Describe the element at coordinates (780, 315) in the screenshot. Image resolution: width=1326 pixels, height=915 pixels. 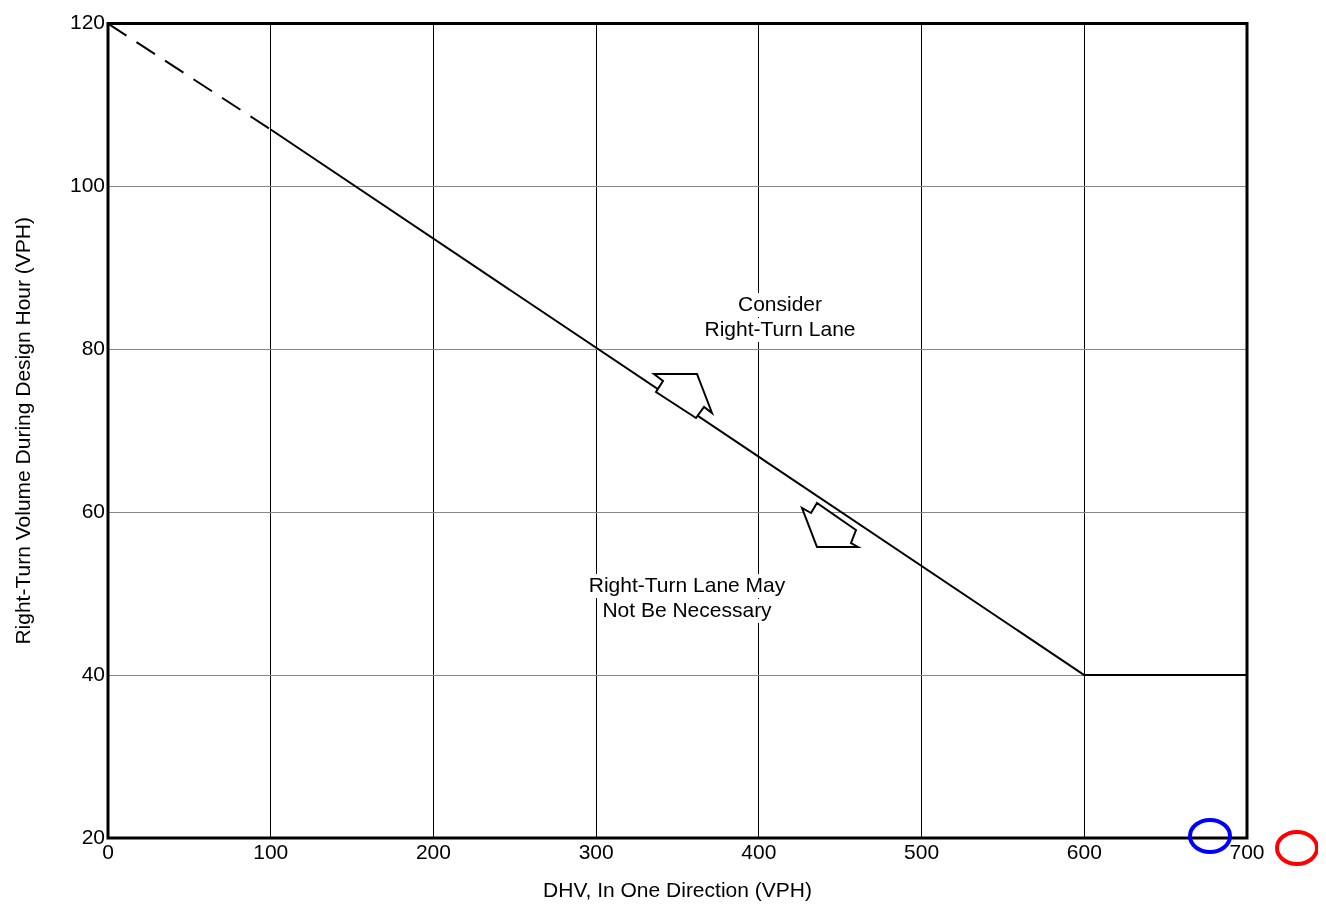
I see `annotation: Consider Right-Turn Lane` at that location.